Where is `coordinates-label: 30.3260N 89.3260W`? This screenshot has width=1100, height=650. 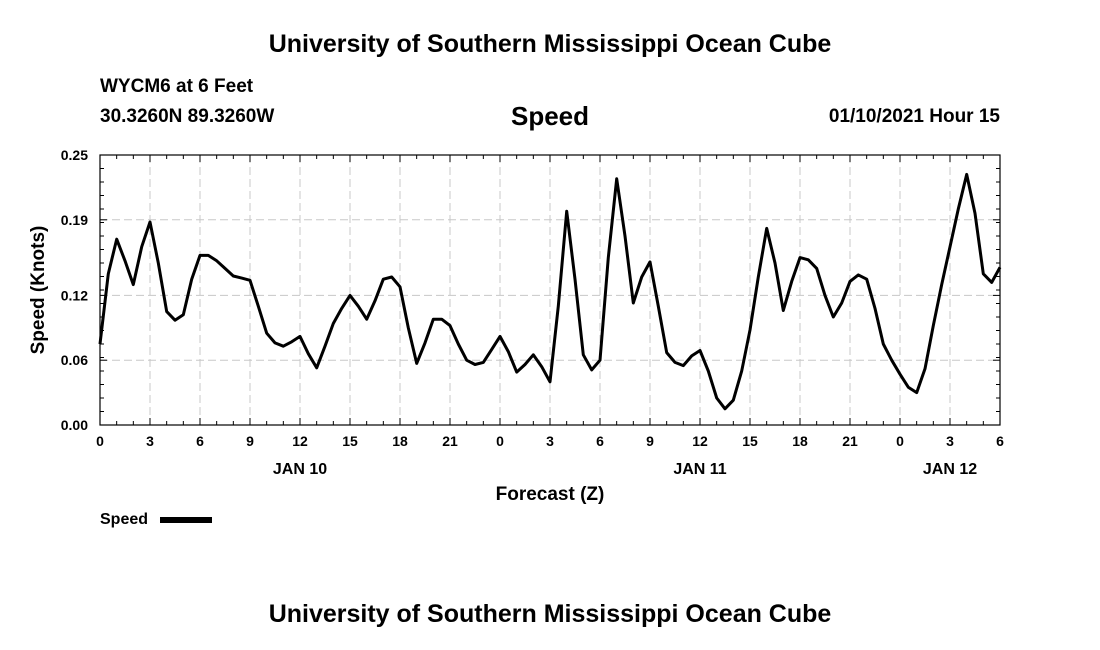 coordinates-label: 30.3260N 89.3260W is located at coordinates (187, 116).